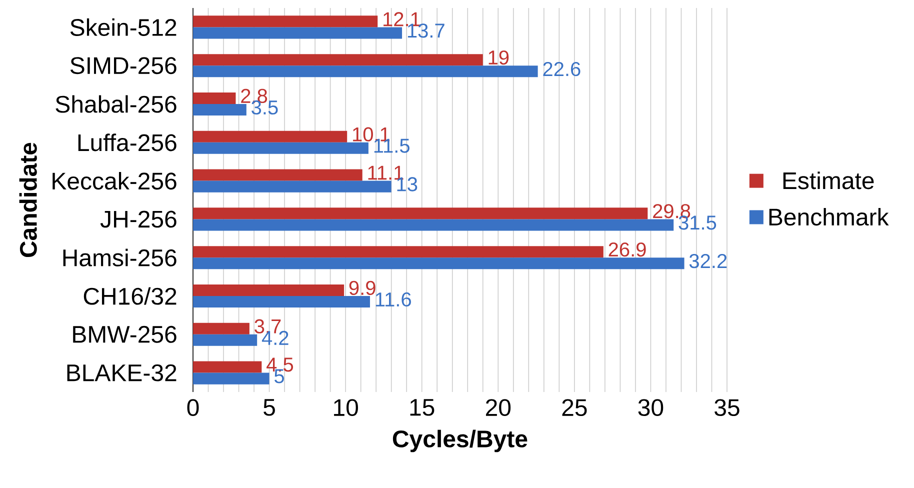 The image size is (914, 488). What do you see at coordinates (708, 261) in the screenshot?
I see `data-label: 32.2` at bounding box center [708, 261].